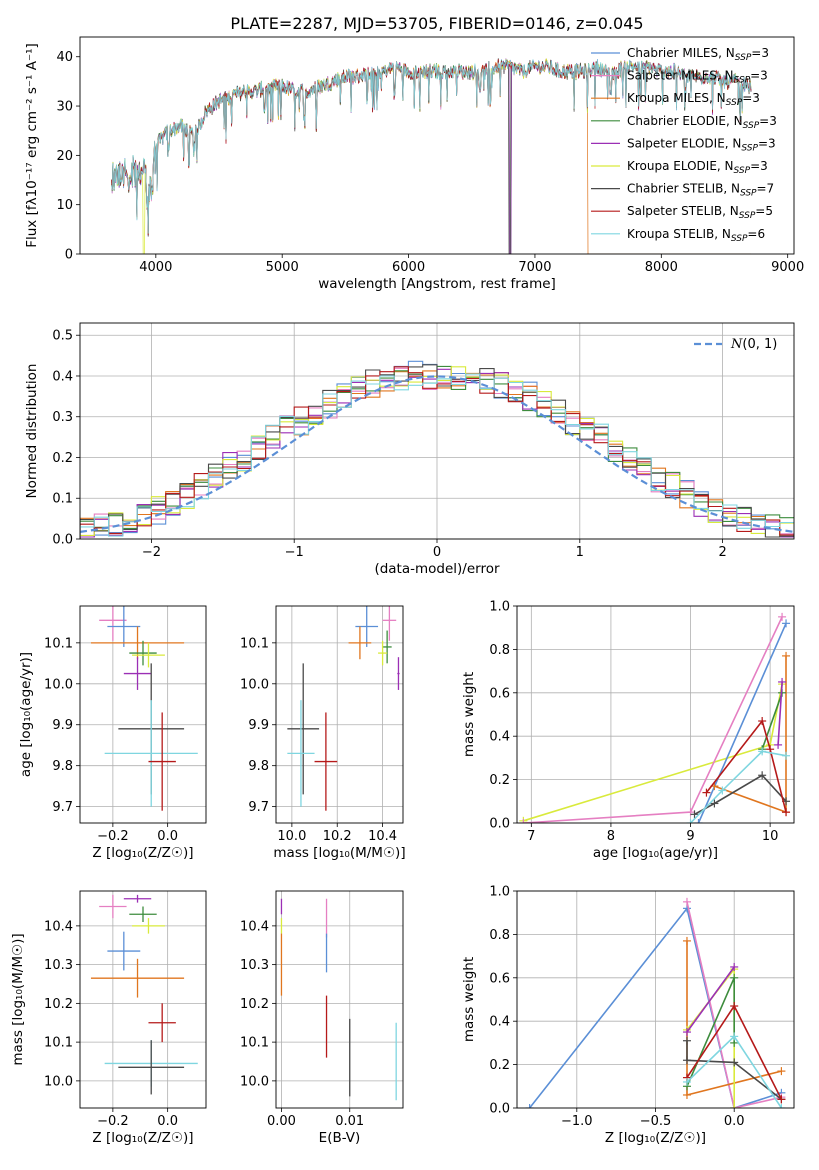 Image resolution: width=819 pixels, height=1170 pixels. Describe the element at coordinates (499, 650) in the screenshot. I see `y-tick-label: 0.8` at that location.